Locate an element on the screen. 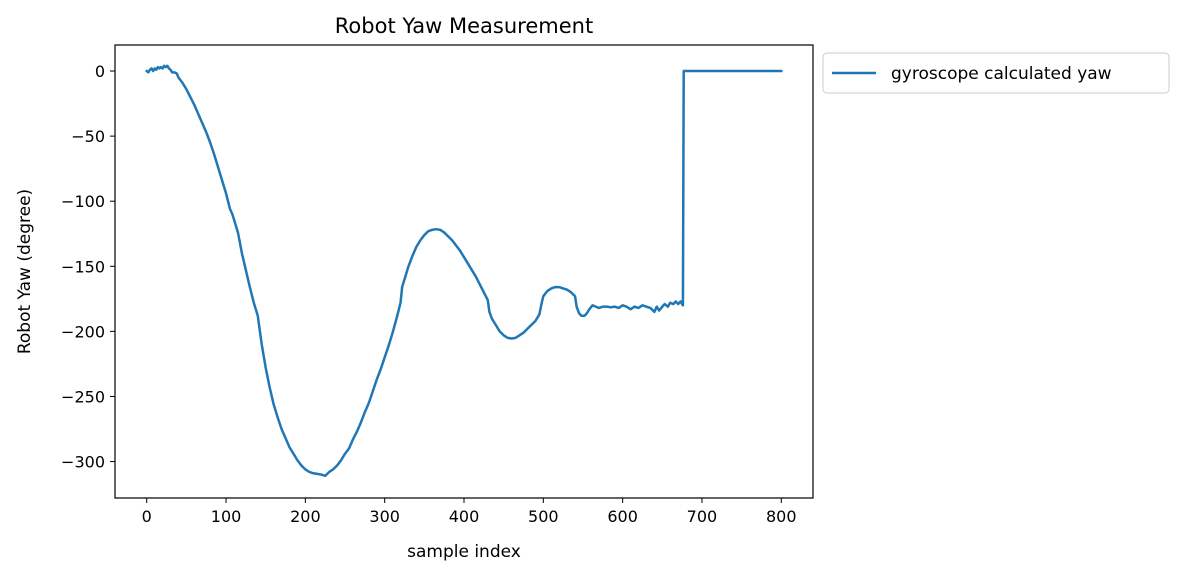  legend-box is located at coordinates (996, 73).